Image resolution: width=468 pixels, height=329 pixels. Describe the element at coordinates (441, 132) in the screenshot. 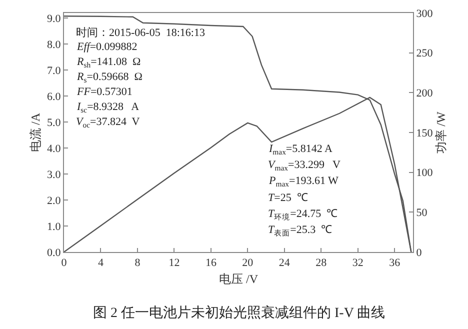

I see `y2-axis-title: 功率 /W` at that location.